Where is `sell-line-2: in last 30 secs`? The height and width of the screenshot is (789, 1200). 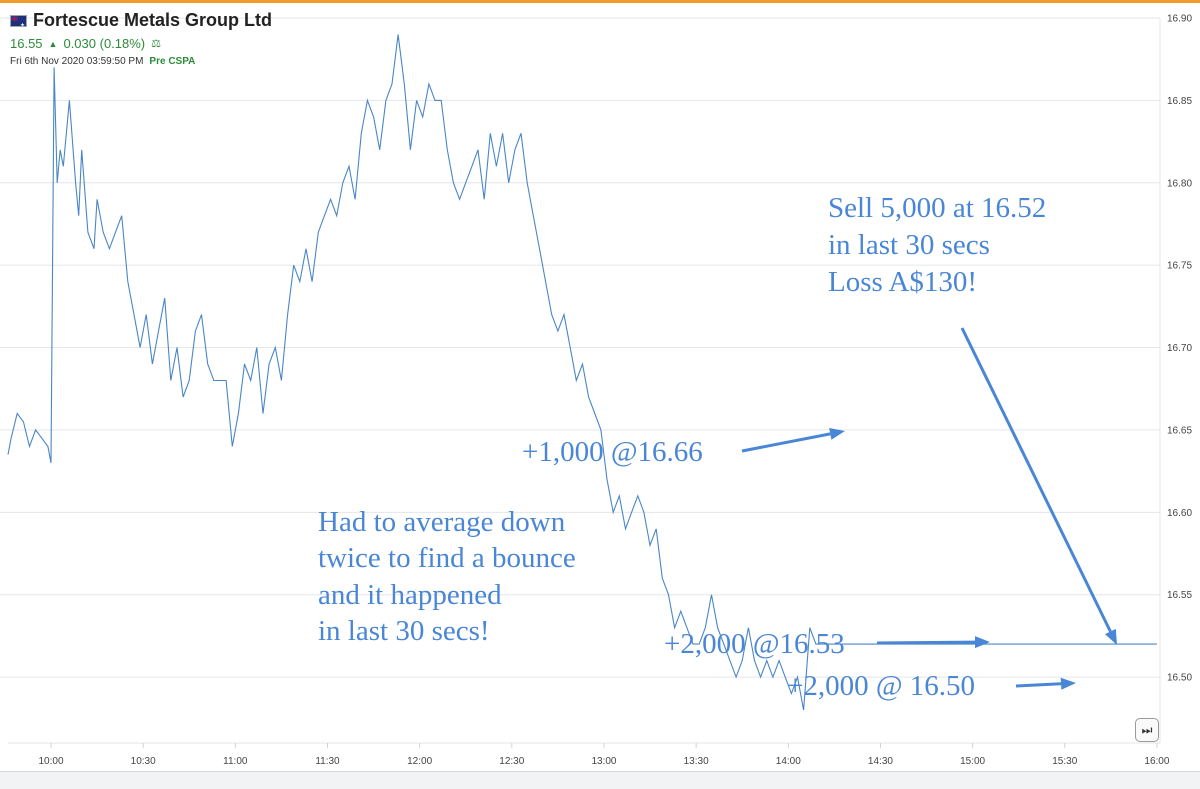 sell-line-2: in last 30 secs is located at coordinates (909, 245).